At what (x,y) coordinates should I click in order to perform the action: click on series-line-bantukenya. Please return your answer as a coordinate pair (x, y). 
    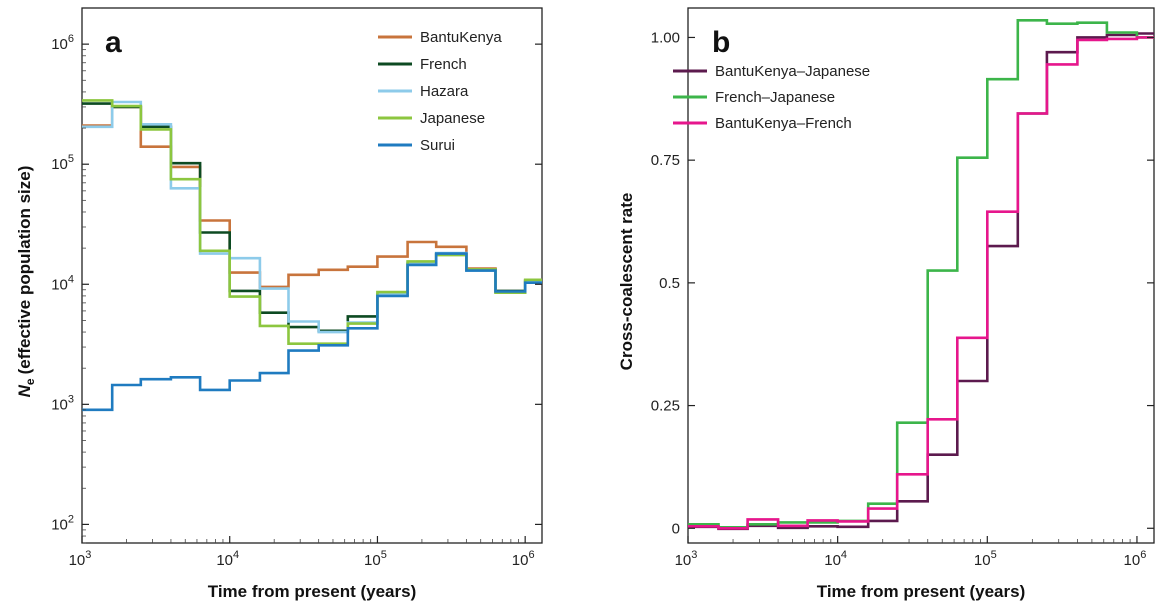
    Looking at the image, I should click on (312, 199).